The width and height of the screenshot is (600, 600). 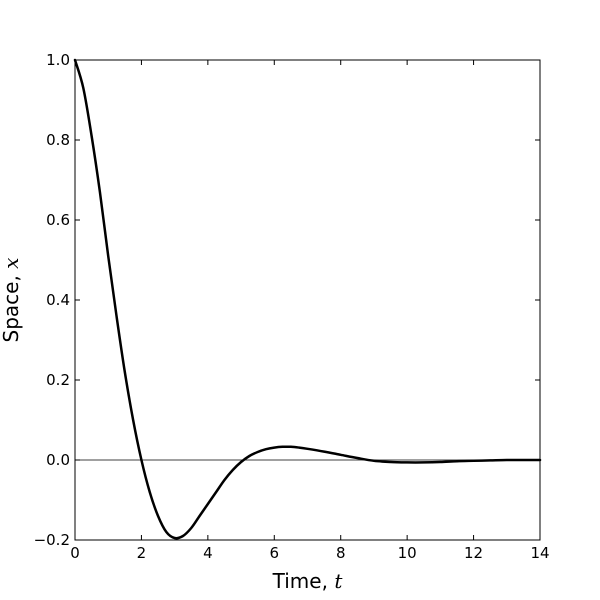 I want to click on x-tick-label: 6, so click(x=275, y=553).